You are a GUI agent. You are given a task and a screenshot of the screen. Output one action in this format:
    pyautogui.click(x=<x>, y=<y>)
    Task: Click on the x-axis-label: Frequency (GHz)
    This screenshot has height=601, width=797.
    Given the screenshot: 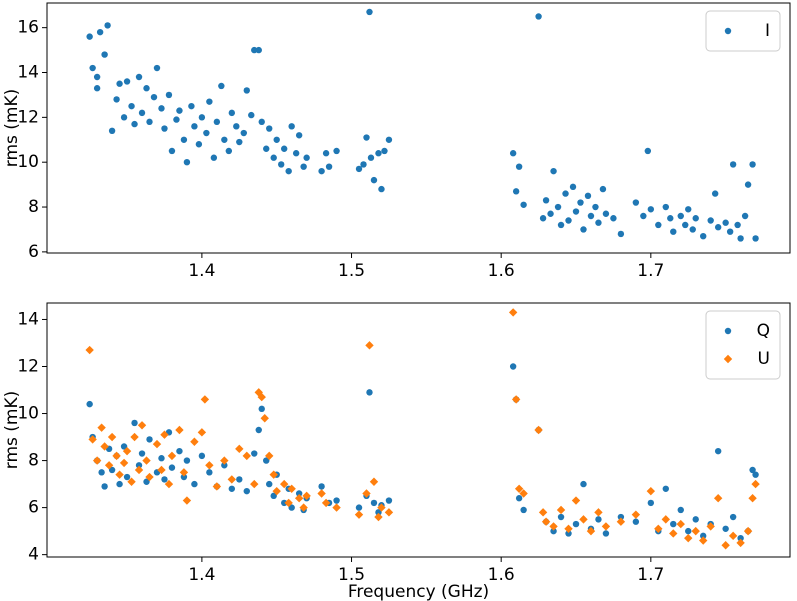 What is the action you would take?
    pyautogui.click(x=418, y=591)
    